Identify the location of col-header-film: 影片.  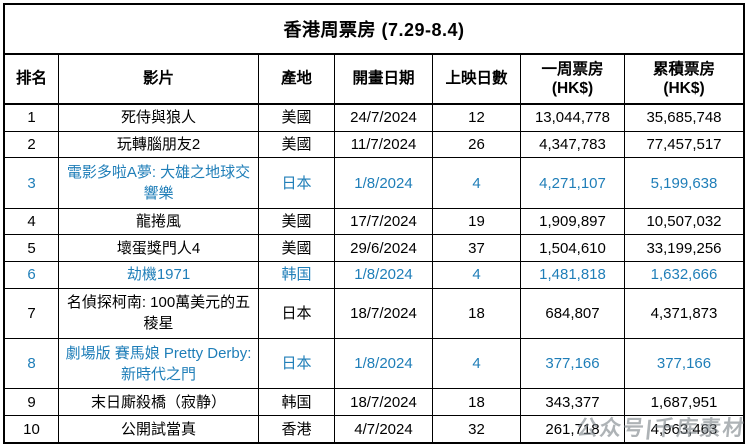
(158, 79).